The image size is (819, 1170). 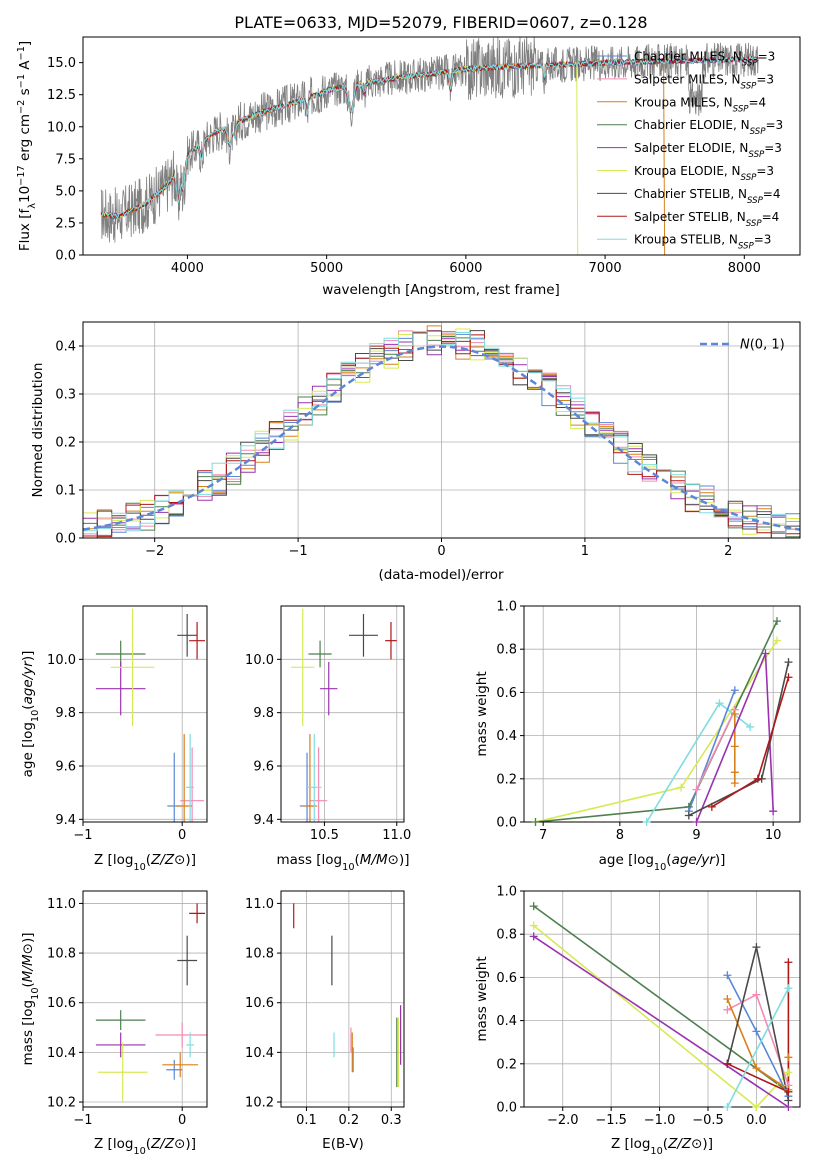 I want to click on y-tick-label: 12.5, so click(x=61, y=95).